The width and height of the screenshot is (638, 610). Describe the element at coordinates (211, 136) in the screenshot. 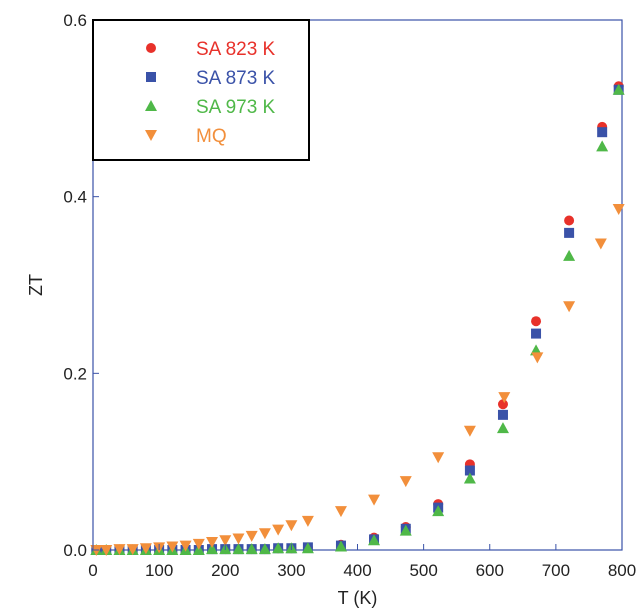

I see `legend-label: MQ` at that location.